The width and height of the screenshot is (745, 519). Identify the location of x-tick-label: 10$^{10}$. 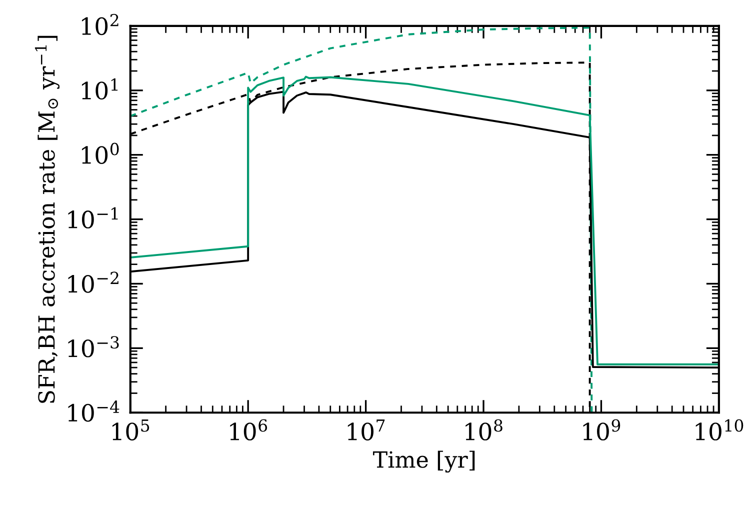
(720, 429).